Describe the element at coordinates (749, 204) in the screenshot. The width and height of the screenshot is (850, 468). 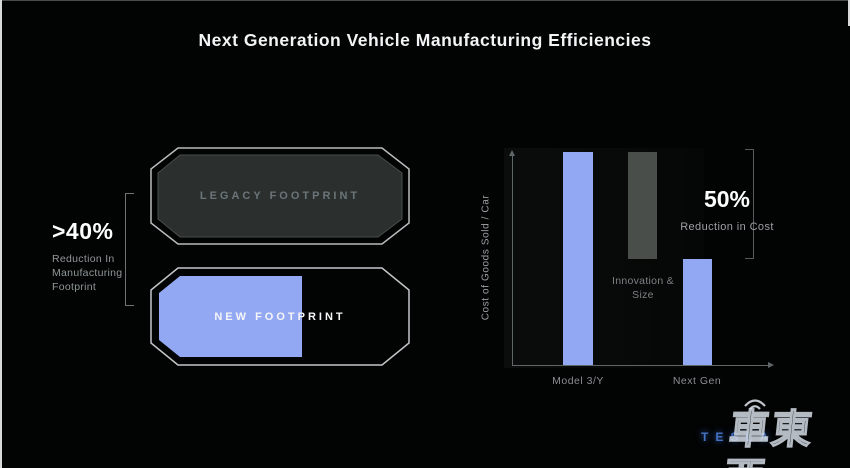
I see `reduction-bracket-icon` at that location.